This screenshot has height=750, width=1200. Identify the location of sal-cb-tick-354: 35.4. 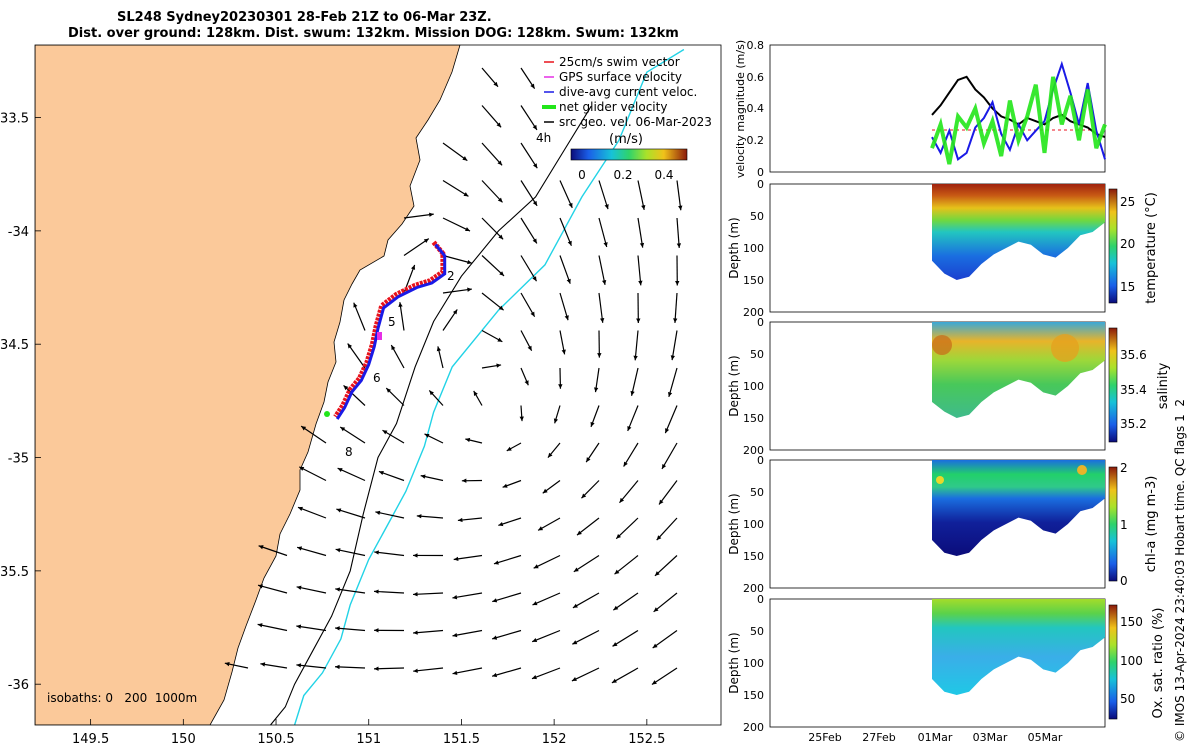
(1133, 390).